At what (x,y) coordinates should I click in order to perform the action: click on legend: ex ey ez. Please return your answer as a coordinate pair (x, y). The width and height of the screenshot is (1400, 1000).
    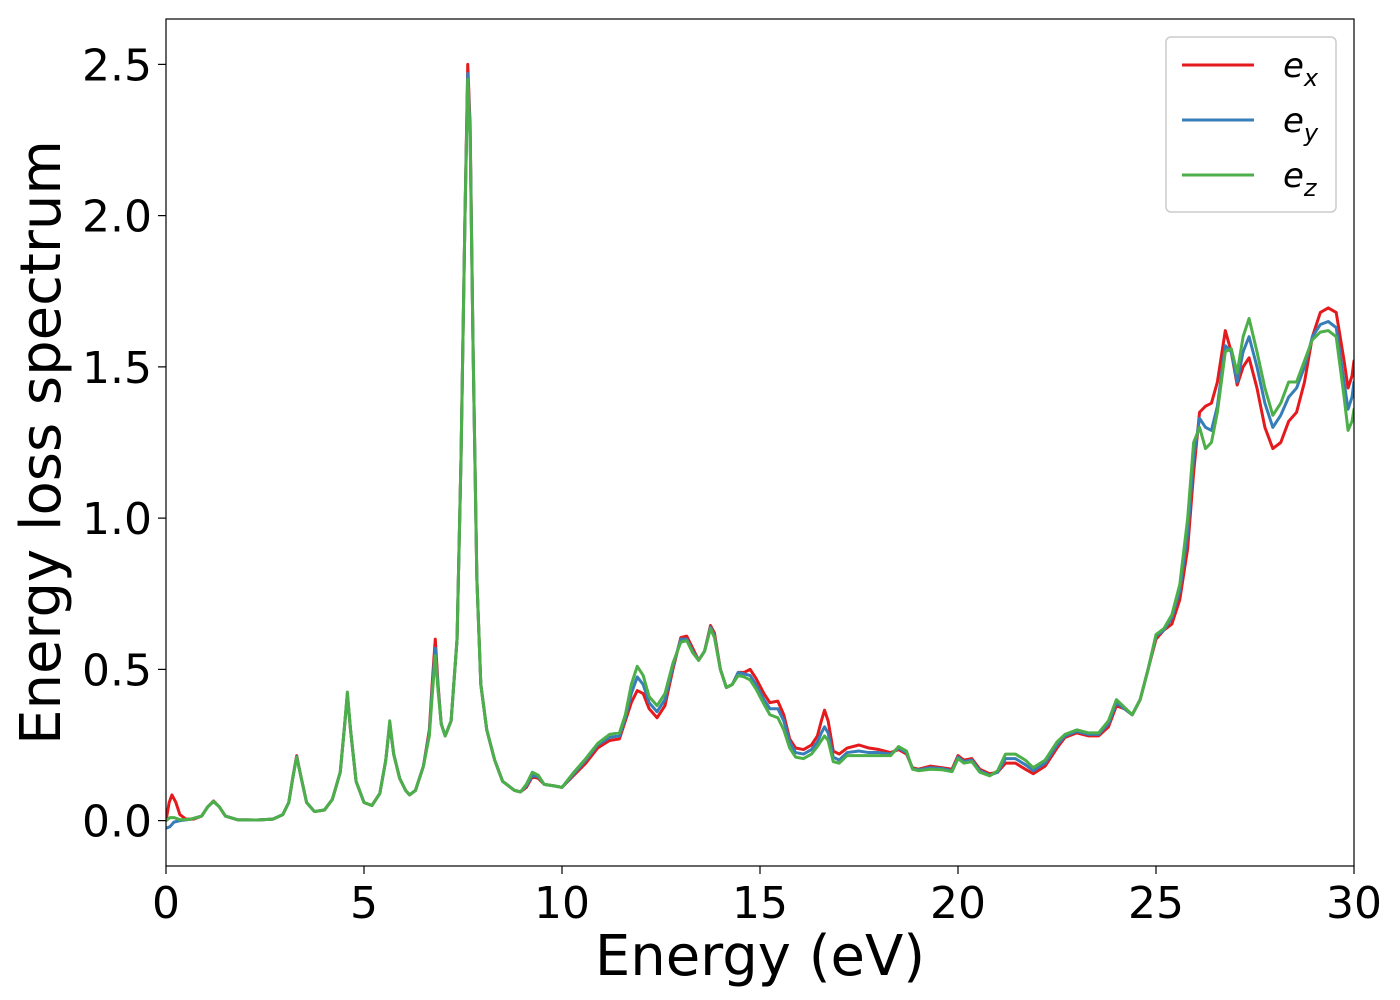
    Looking at the image, I should click on (1251, 124).